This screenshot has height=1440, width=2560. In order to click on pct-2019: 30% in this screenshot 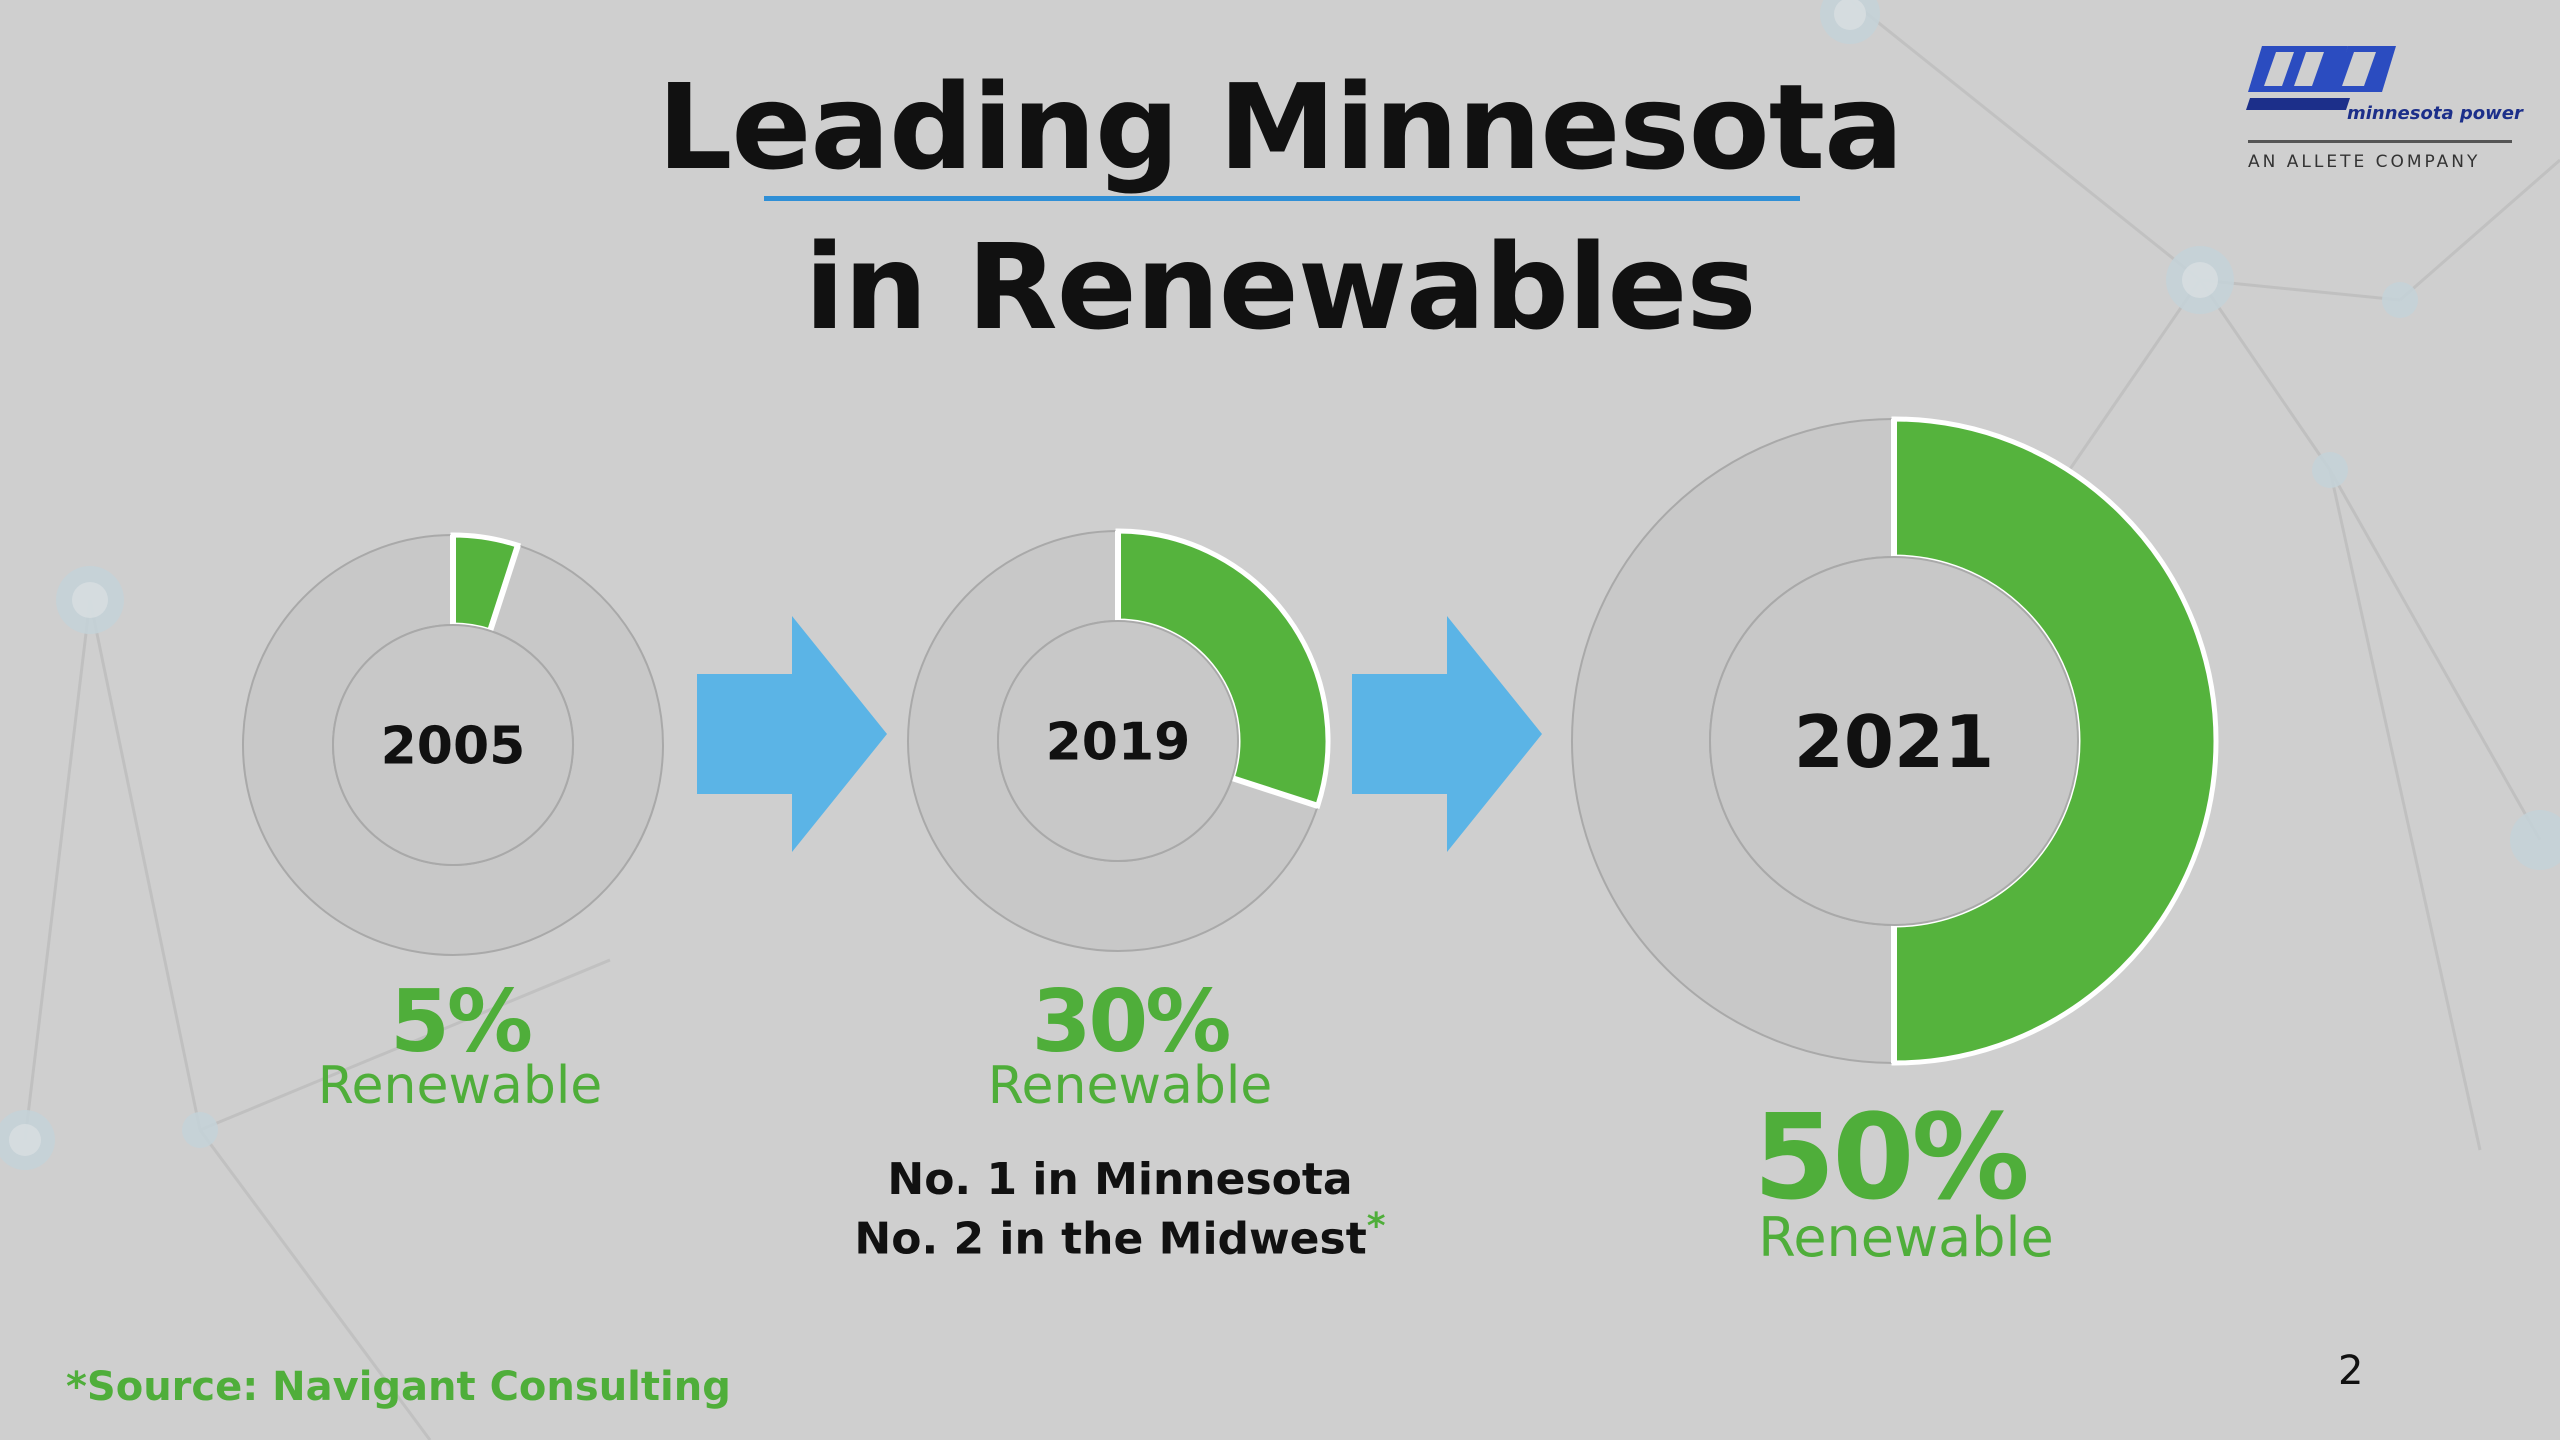, I will do `click(1131, 1022)`.